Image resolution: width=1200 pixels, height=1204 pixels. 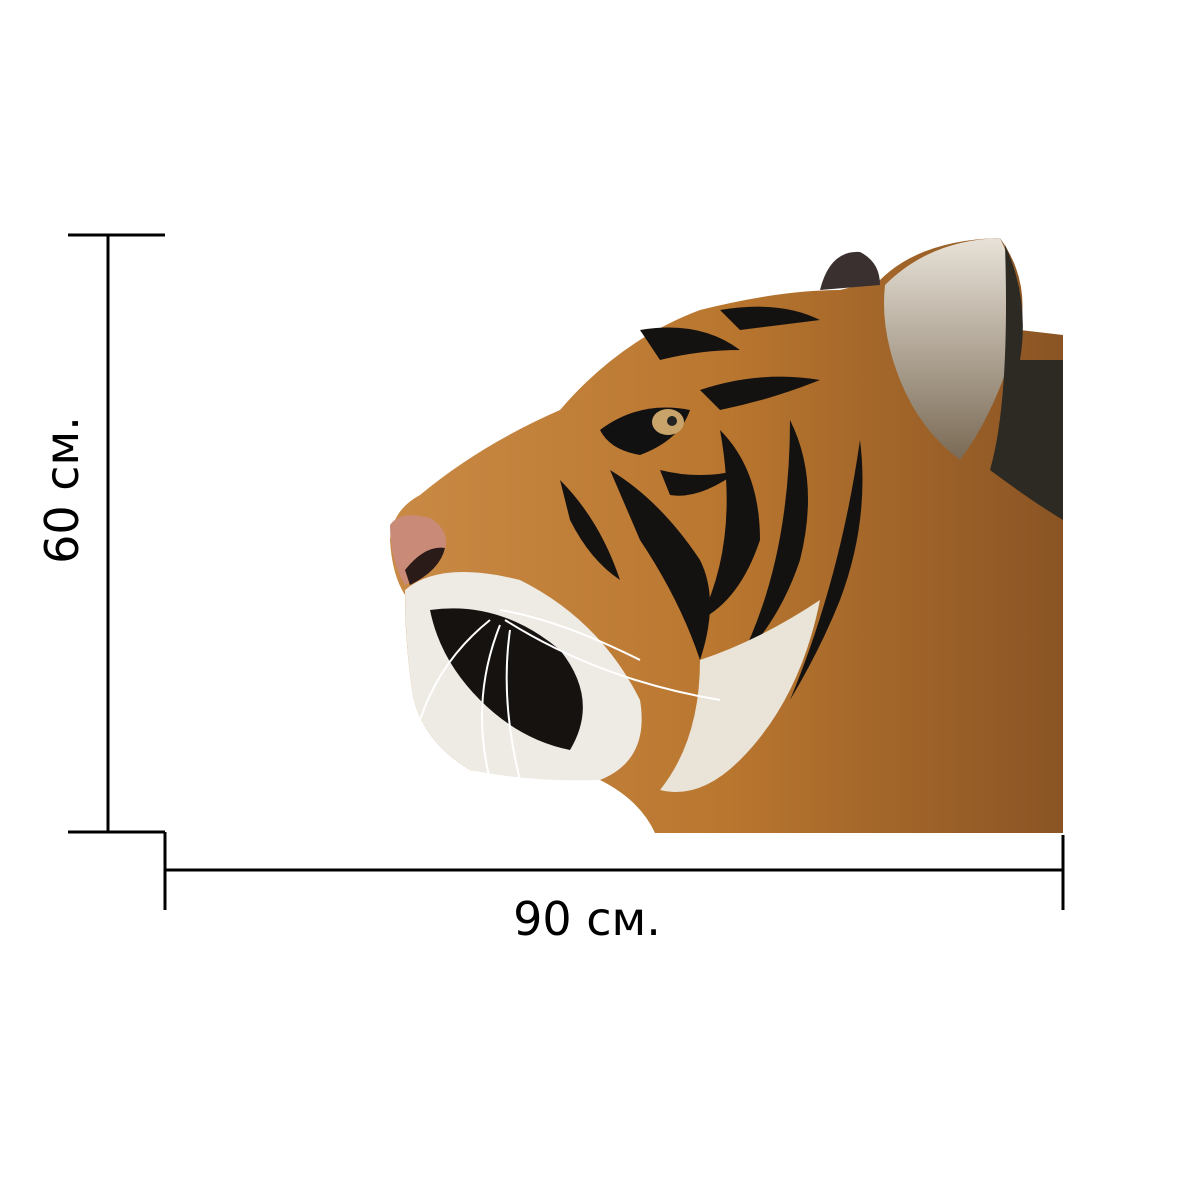 I want to click on height-dimension: 60 см., so click(x=100, y=533).